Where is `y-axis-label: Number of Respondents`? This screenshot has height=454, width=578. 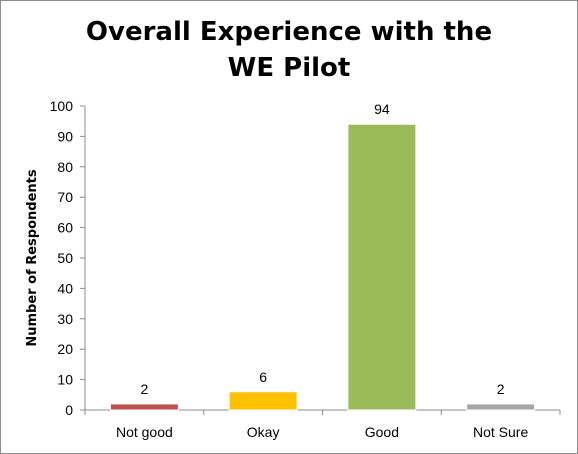
y-axis-label: Number of Respondents is located at coordinates (32, 258).